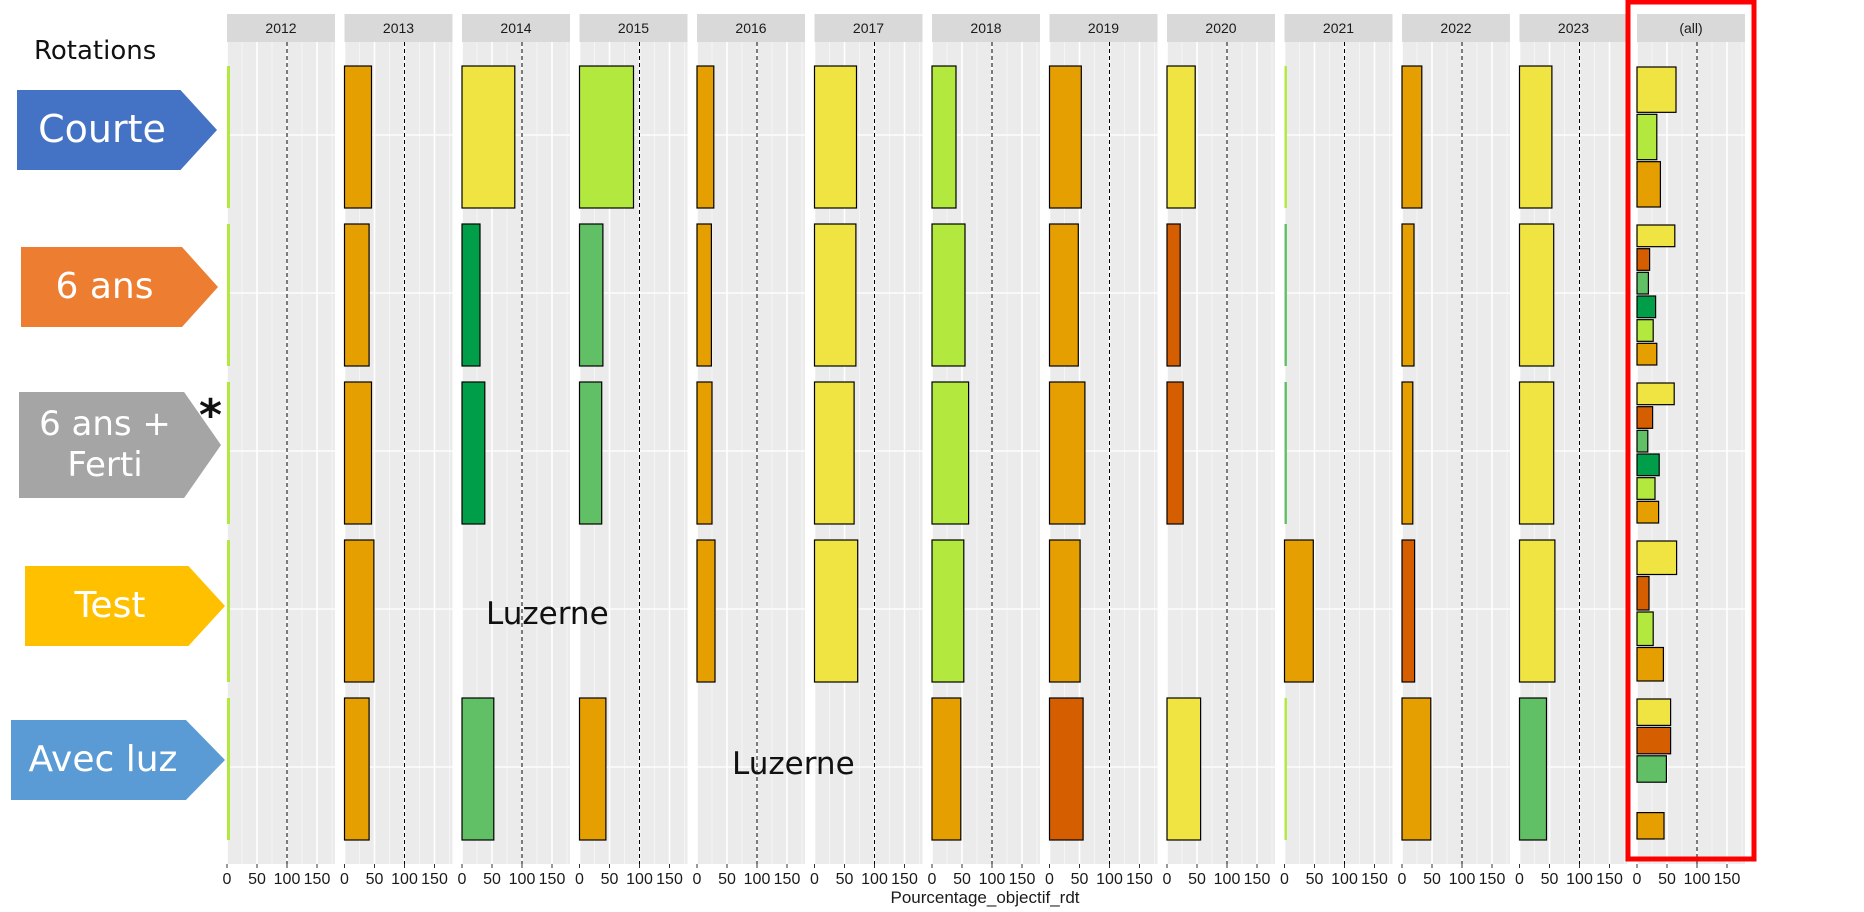  I want to click on luzerne-label-avecluz-2016: Luzerne, so click(793, 764).